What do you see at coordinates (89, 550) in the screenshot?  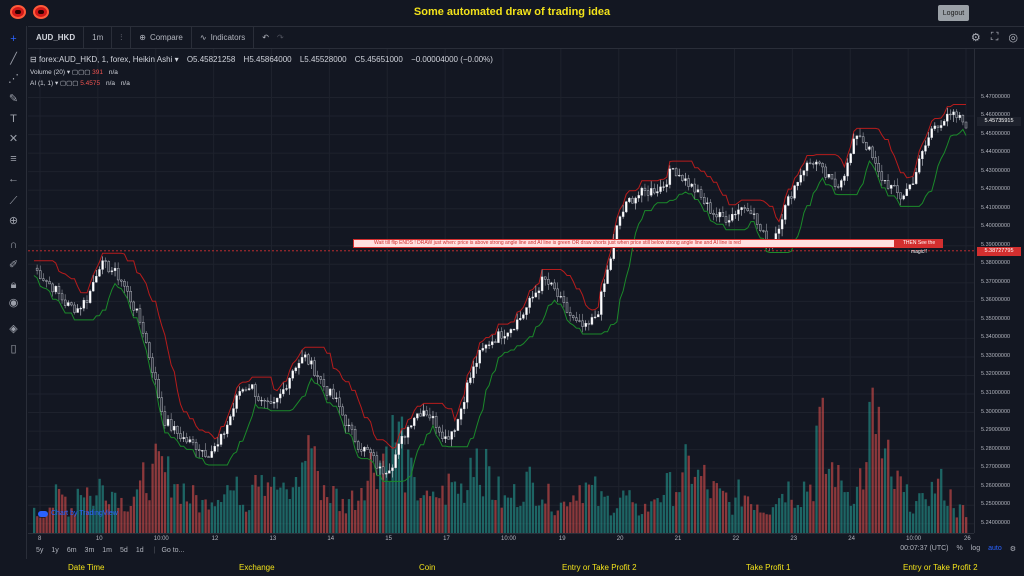 I see `range-button-3m: 3m` at bounding box center [89, 550].